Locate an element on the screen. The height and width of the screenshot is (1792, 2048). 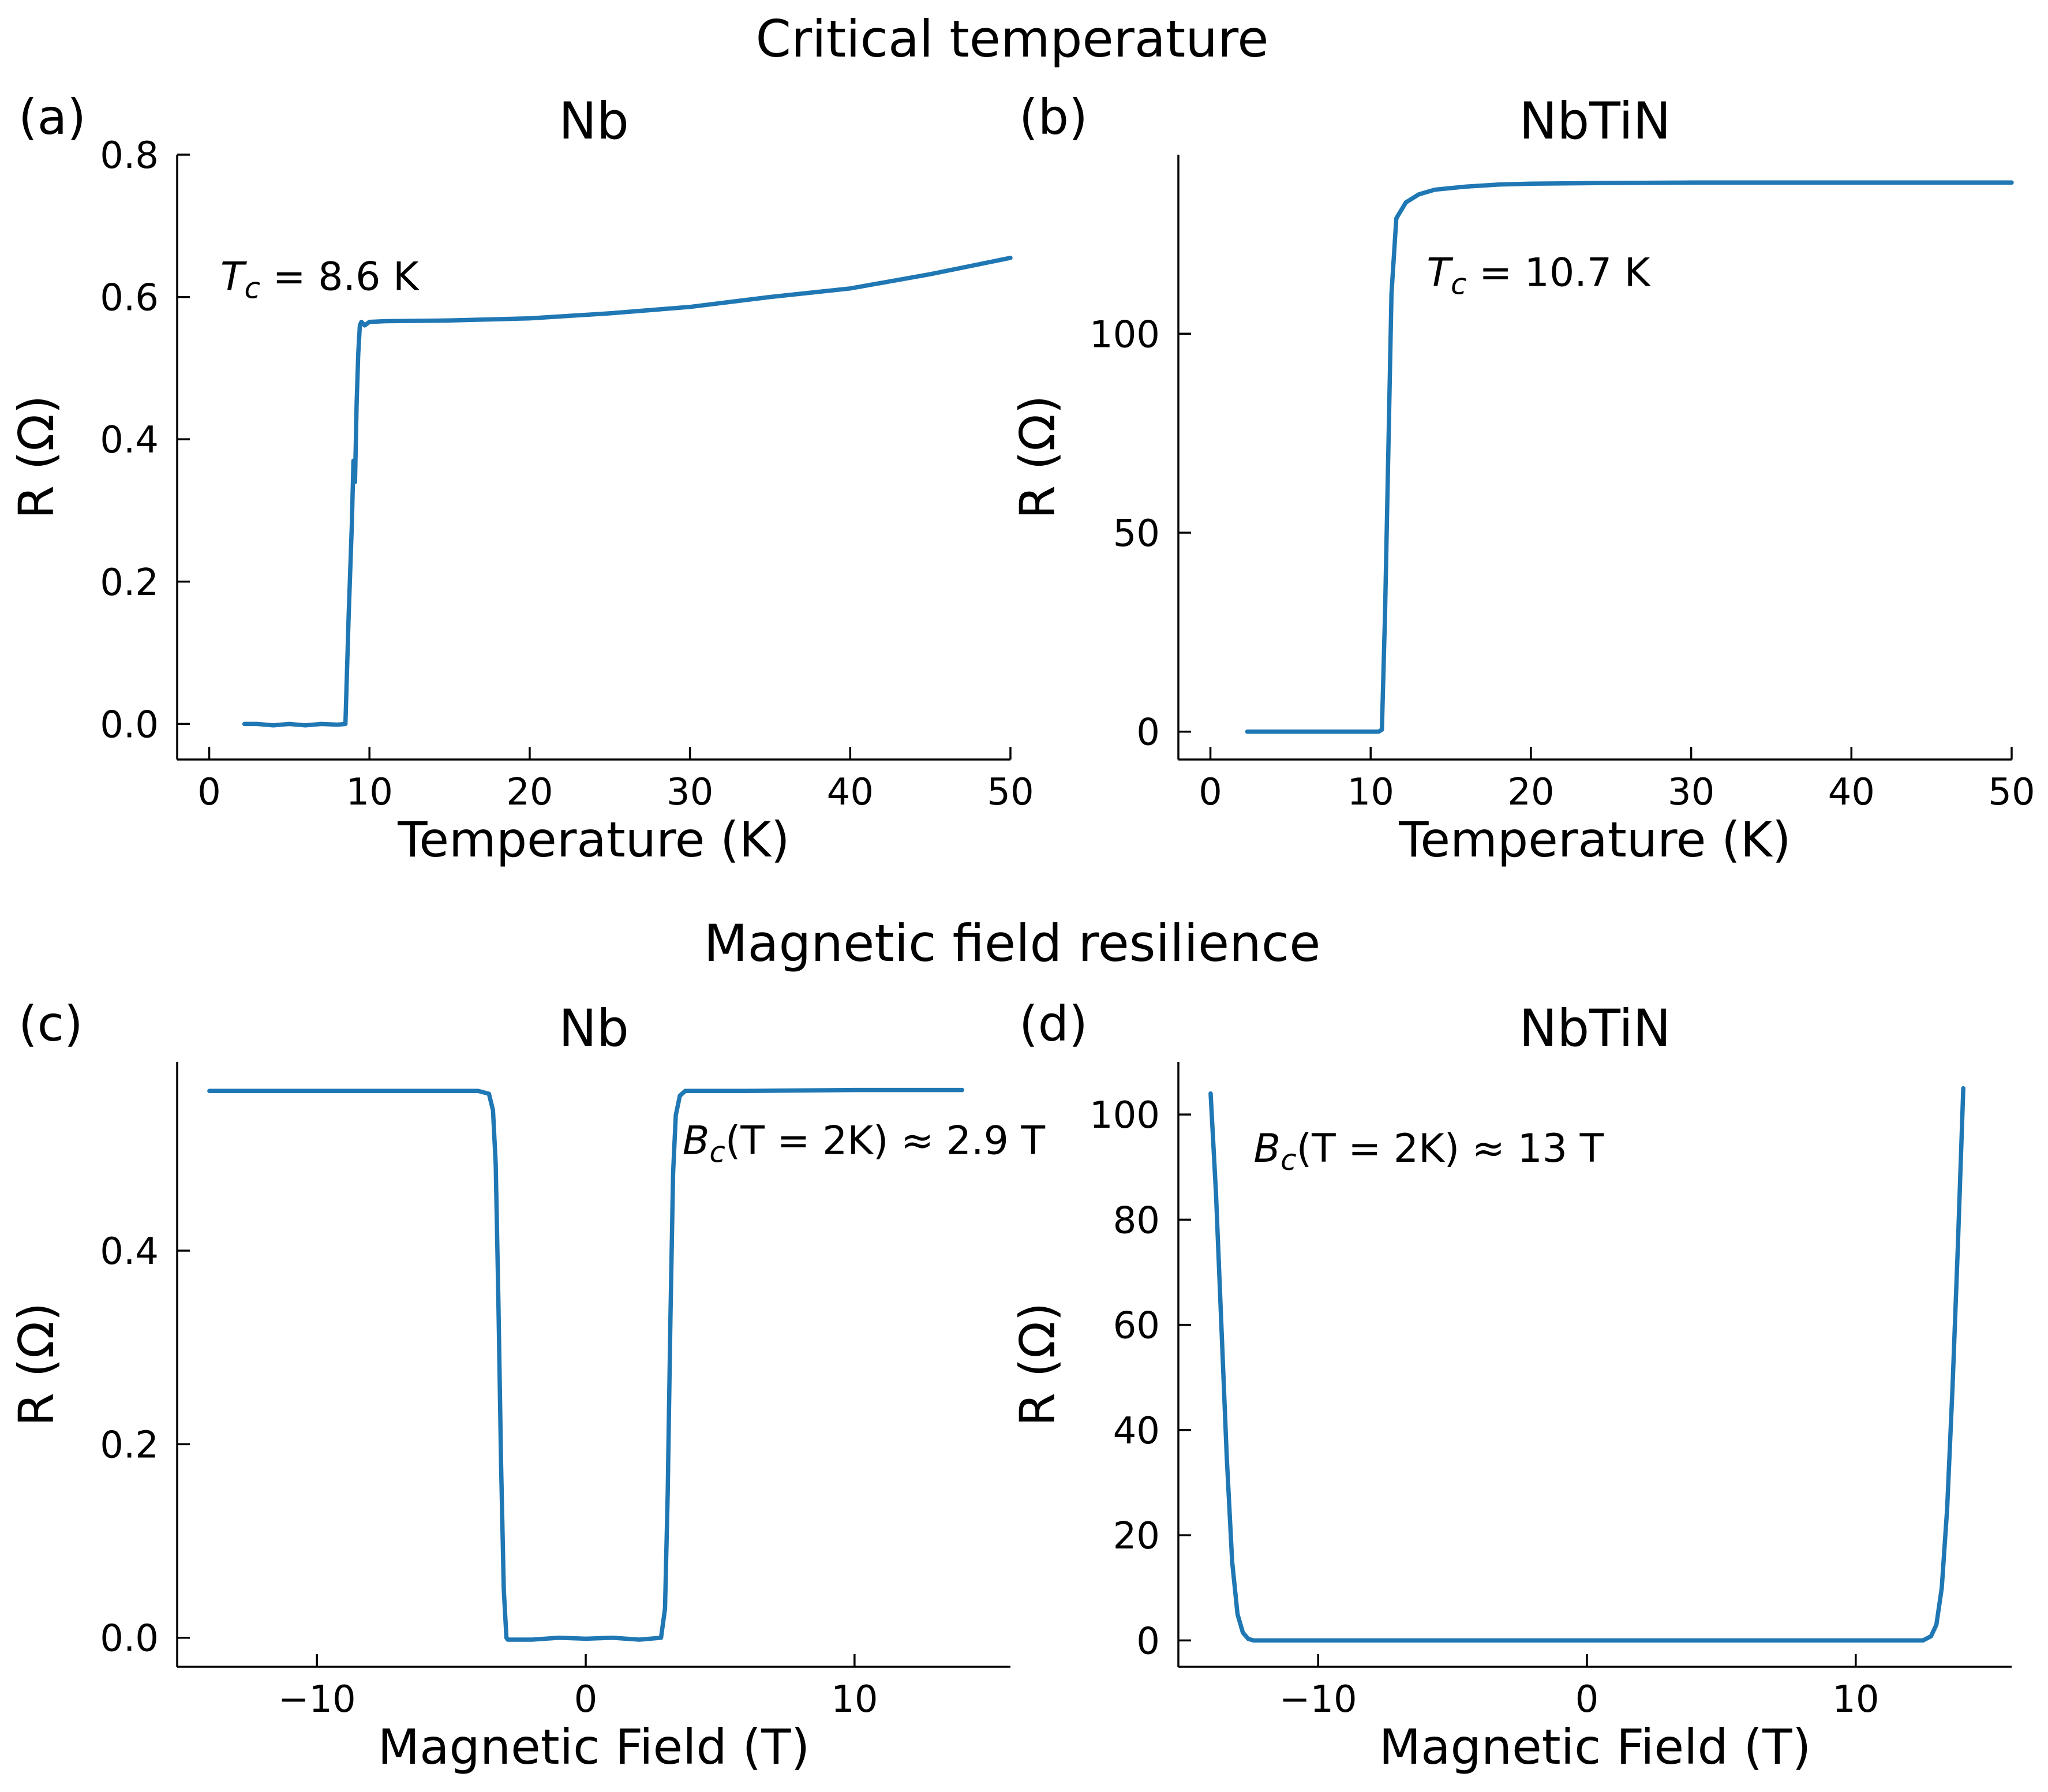
panel-label: (b) is located at coordinates (1053, 117).